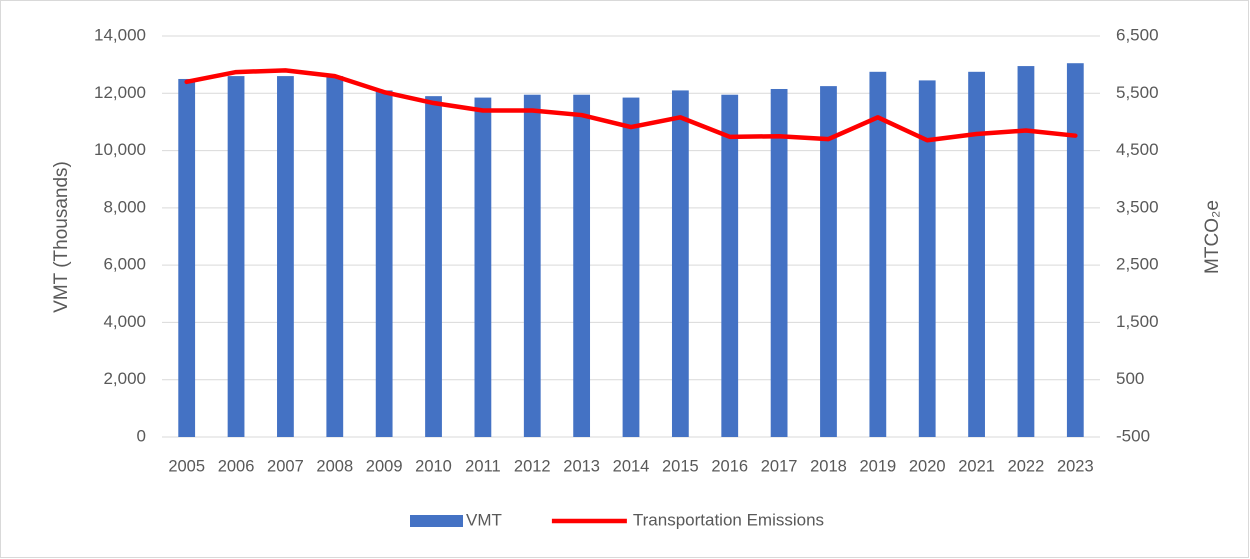  I want to click on y-tick-label: 8,000, so click(124, 206).